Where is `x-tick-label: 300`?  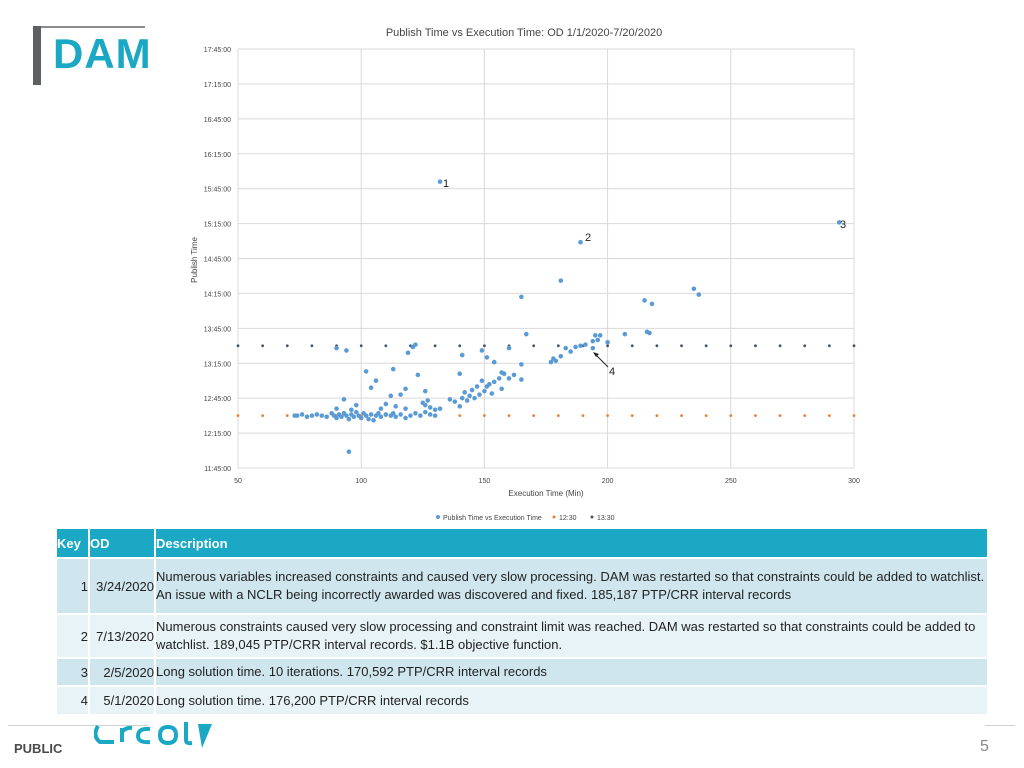 x-tick-label: 300 is located at coordinates (854, 481).